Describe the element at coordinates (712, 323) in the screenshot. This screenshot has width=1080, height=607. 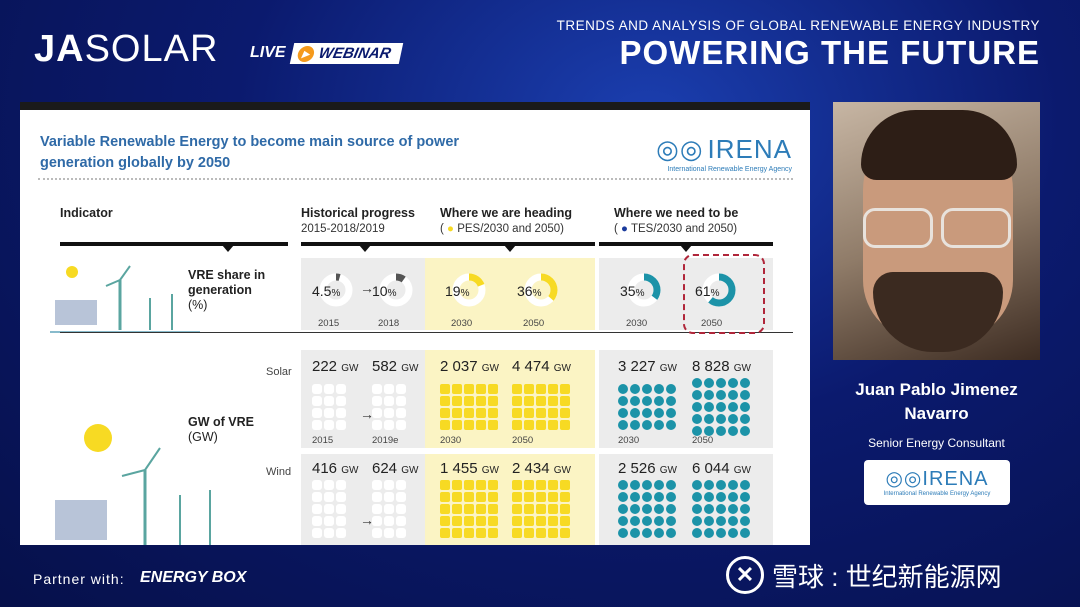
I see `share-year-5: 2050` at that location.